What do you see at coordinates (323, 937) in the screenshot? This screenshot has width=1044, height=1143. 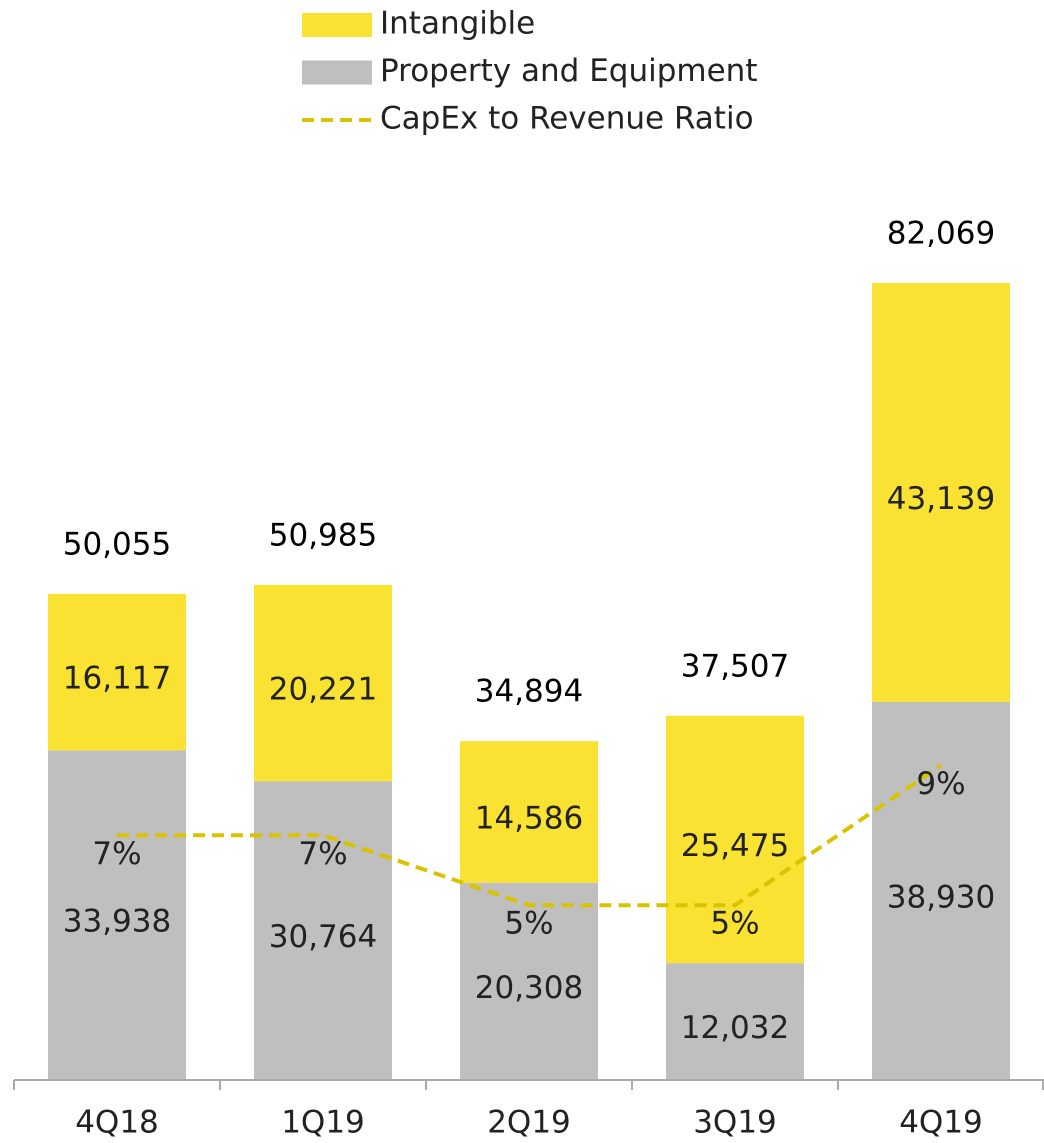 I see `bar-label: 30,764` at bounding box center [323, 937].